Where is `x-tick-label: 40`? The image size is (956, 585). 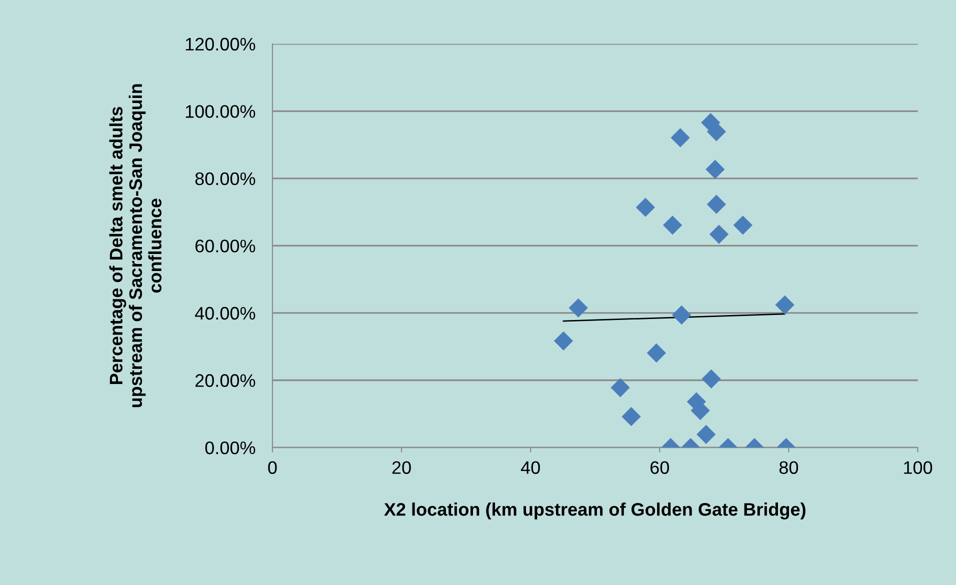 x-tick-label: 40 is located at coordinates (530, 467).